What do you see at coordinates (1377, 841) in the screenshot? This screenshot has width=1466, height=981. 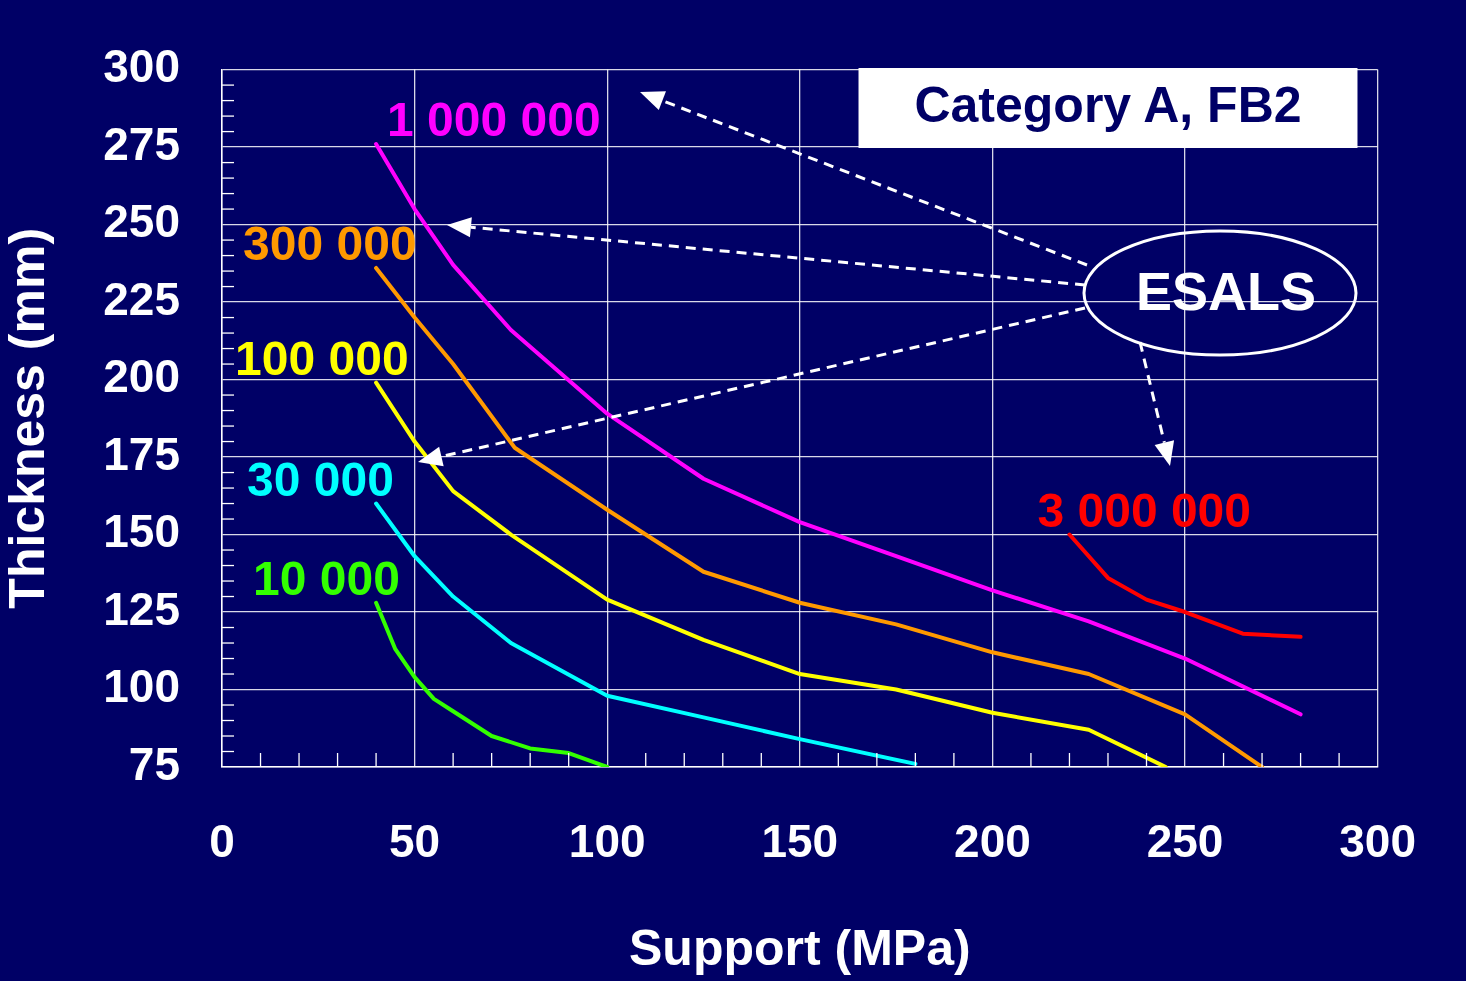 I see `x-tick-label: 300` at bounding box center [1377, 841].